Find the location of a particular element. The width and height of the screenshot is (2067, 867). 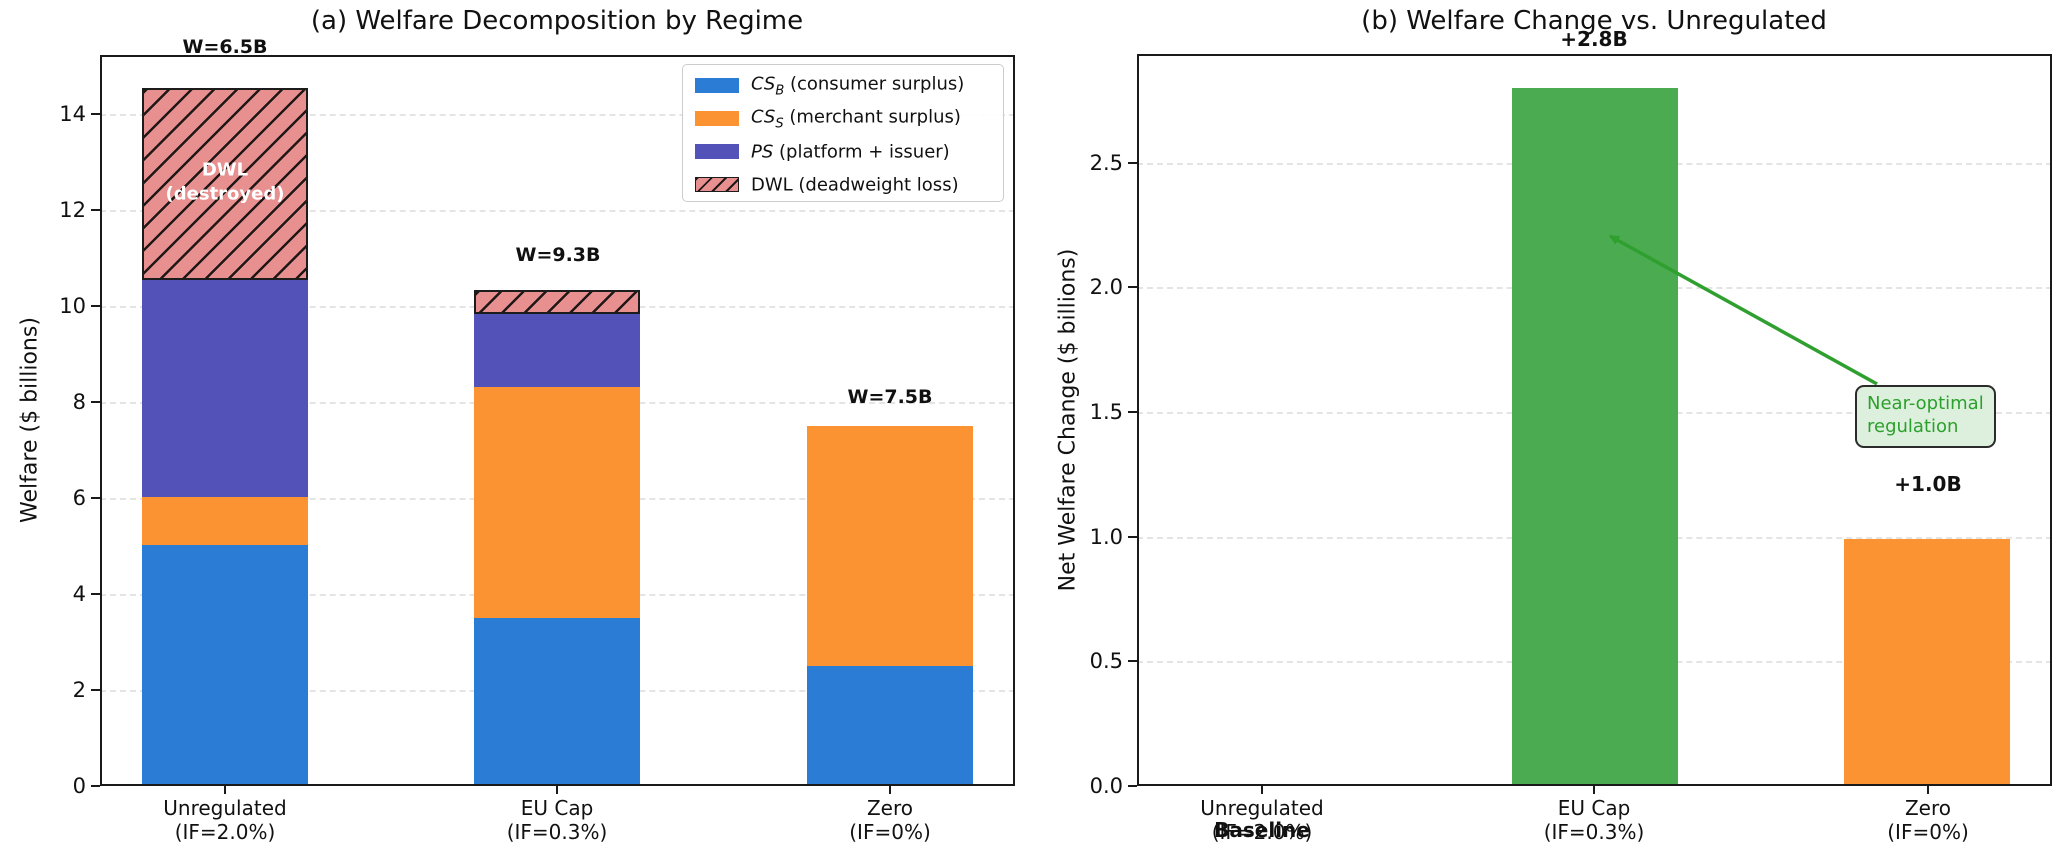

bar-welfare-change-eucap is located at coordinates (1595, 437).